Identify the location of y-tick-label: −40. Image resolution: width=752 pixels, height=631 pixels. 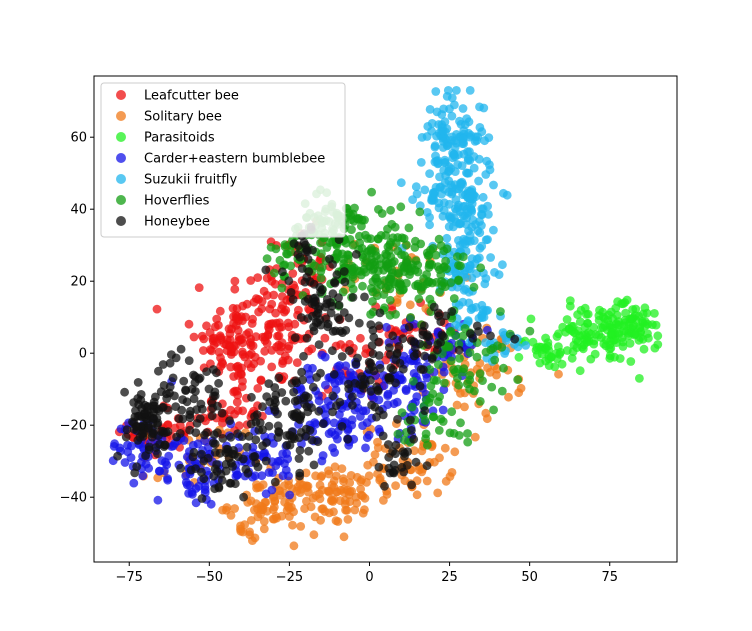
(73, 498).